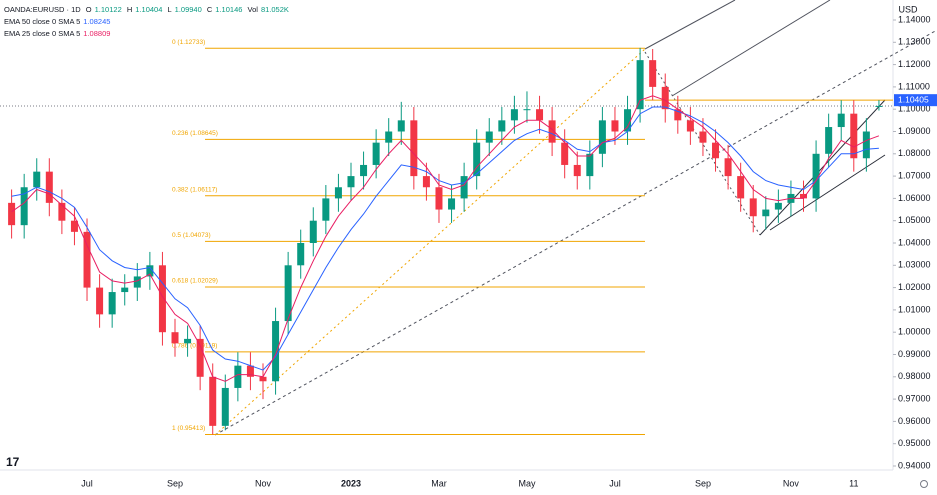  I want to click on indicator-value: 1.08809, so click(97, 33).